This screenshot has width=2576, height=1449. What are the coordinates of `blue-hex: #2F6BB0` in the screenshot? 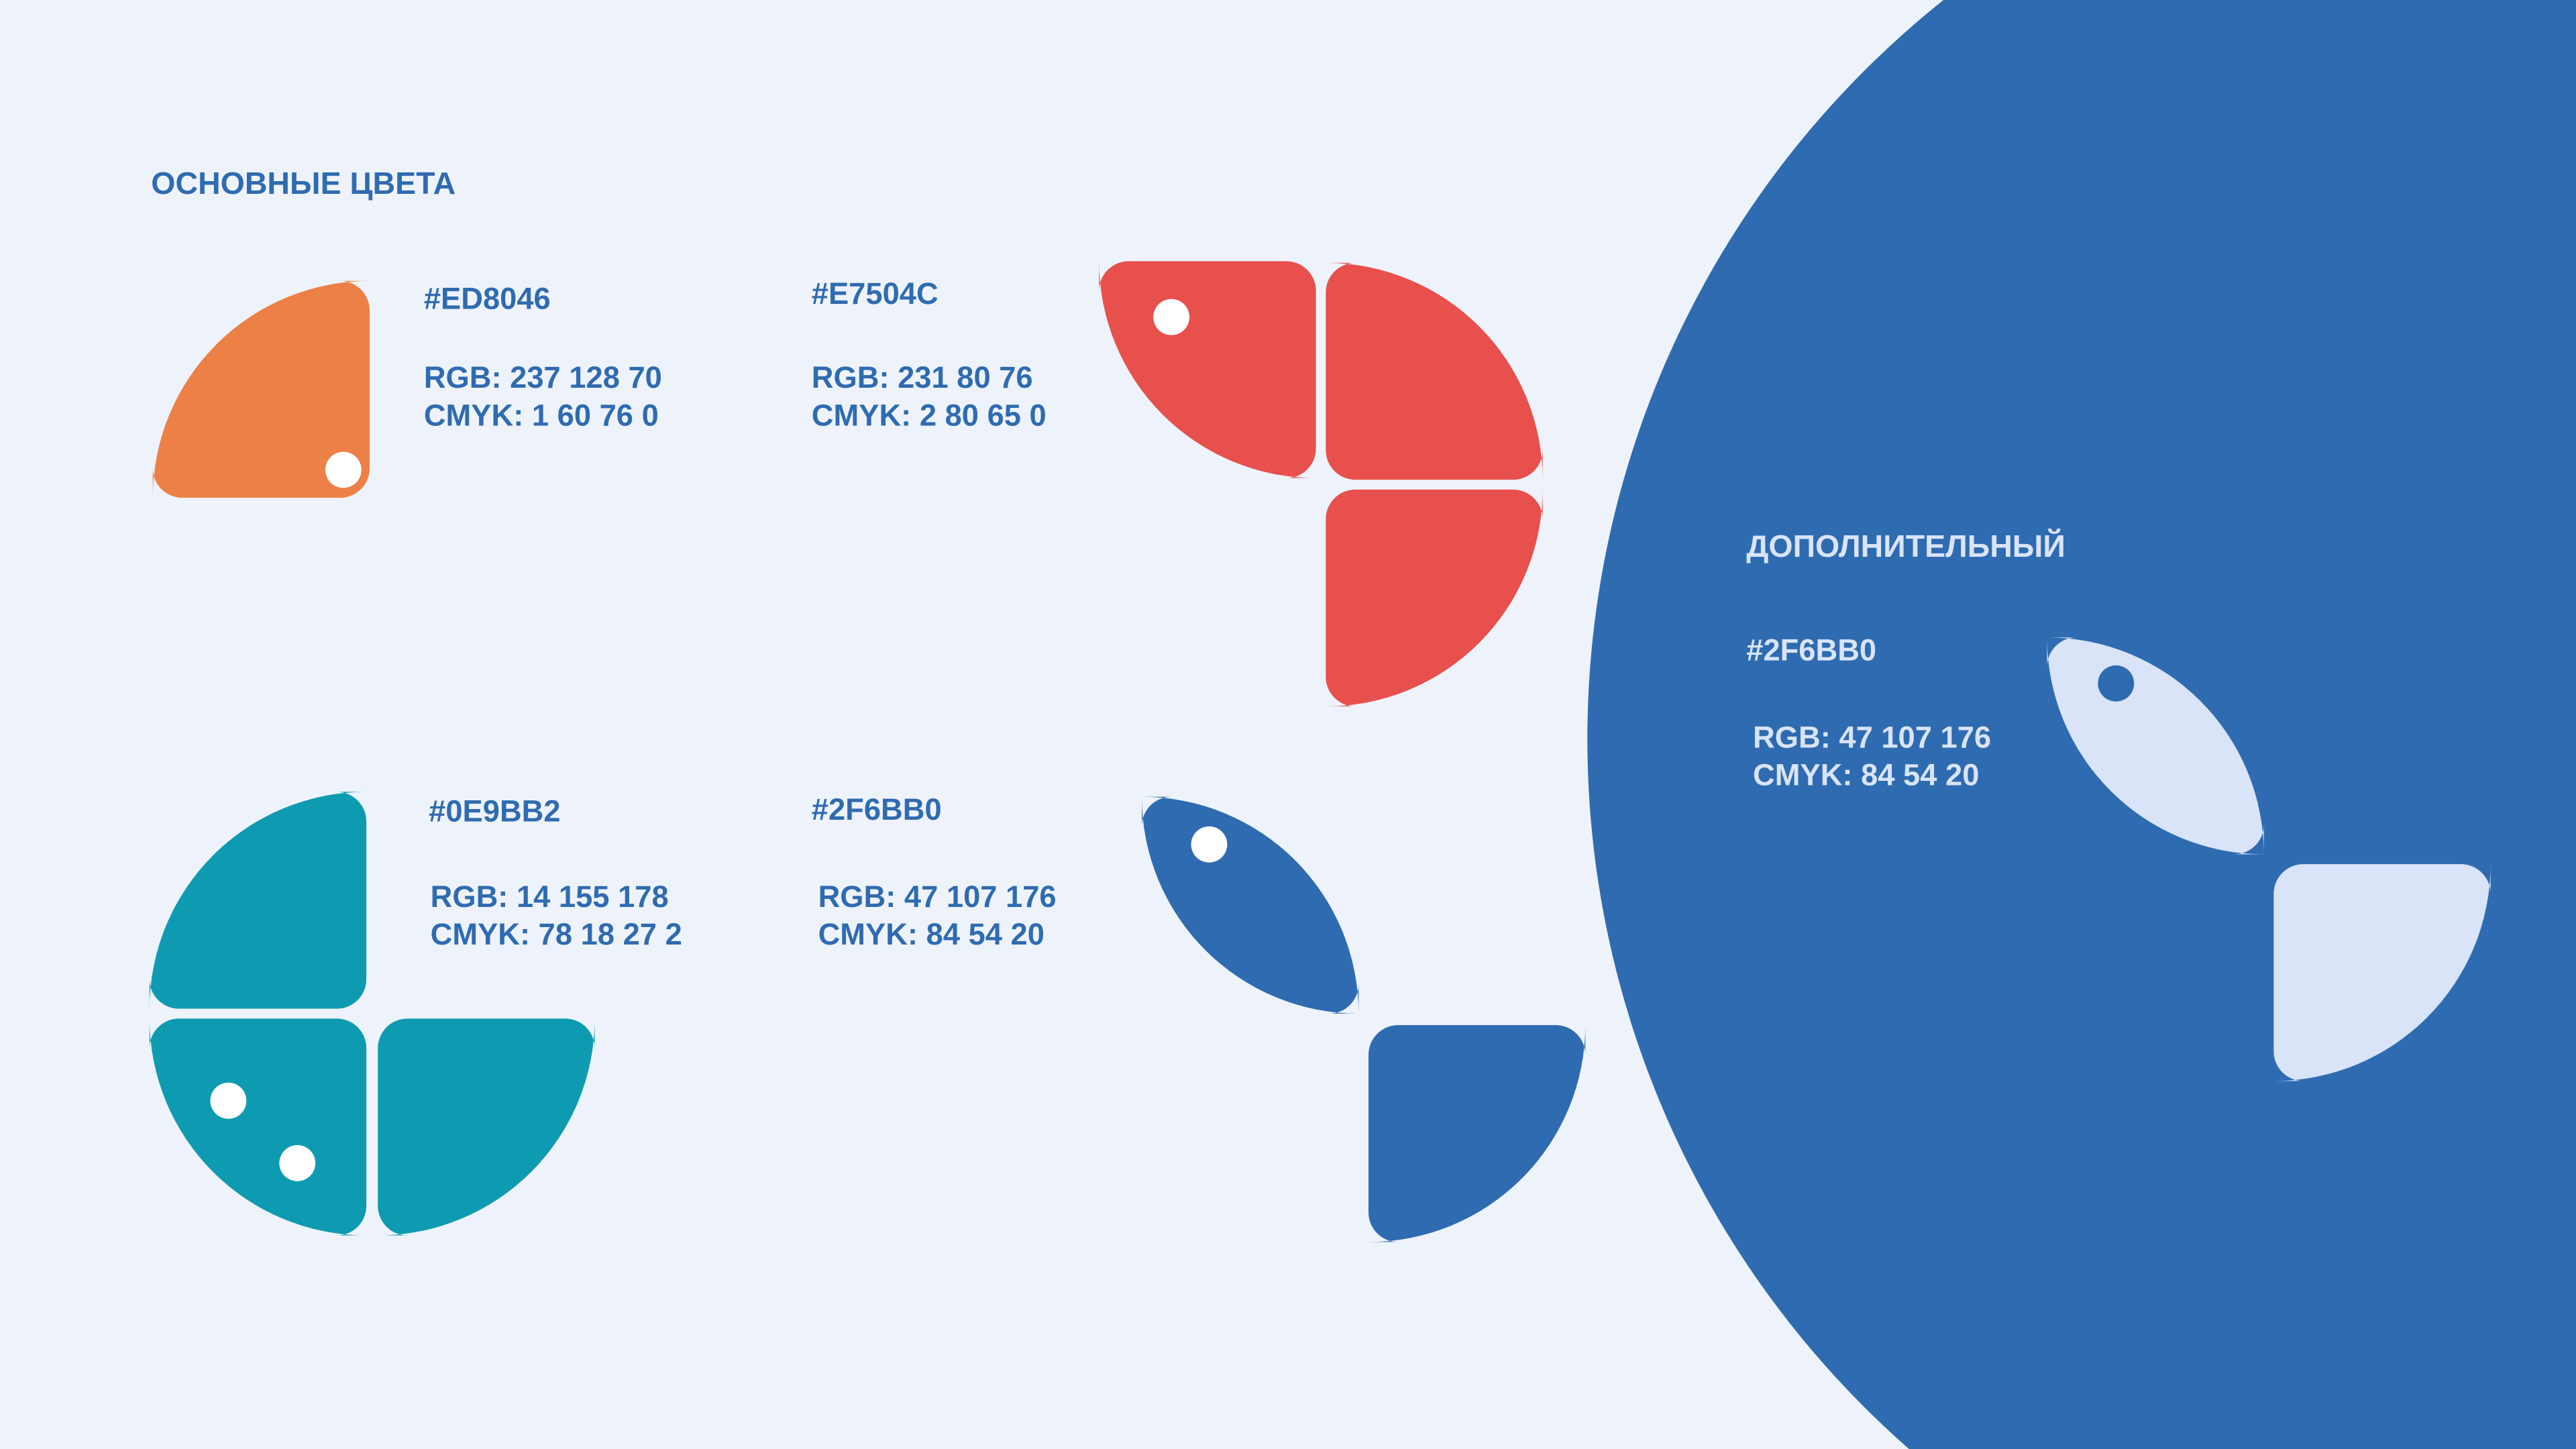 It's located at (877, 809).